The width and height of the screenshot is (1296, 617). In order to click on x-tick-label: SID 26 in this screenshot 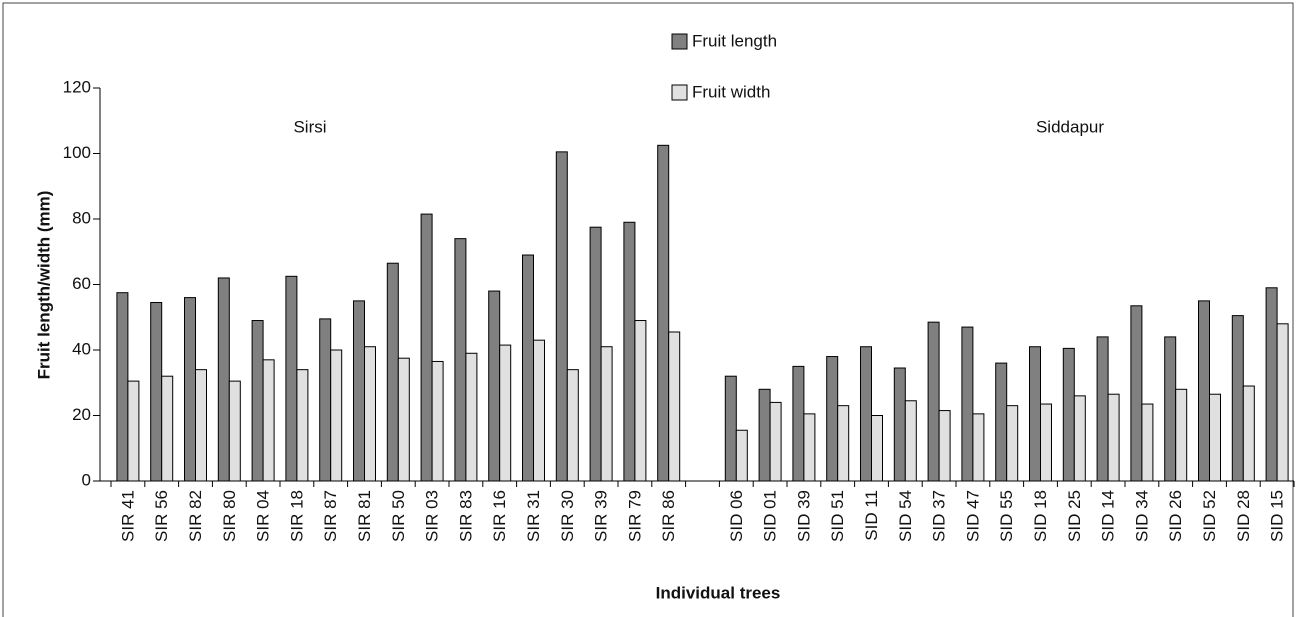, I will do `click(1175, 516)`.